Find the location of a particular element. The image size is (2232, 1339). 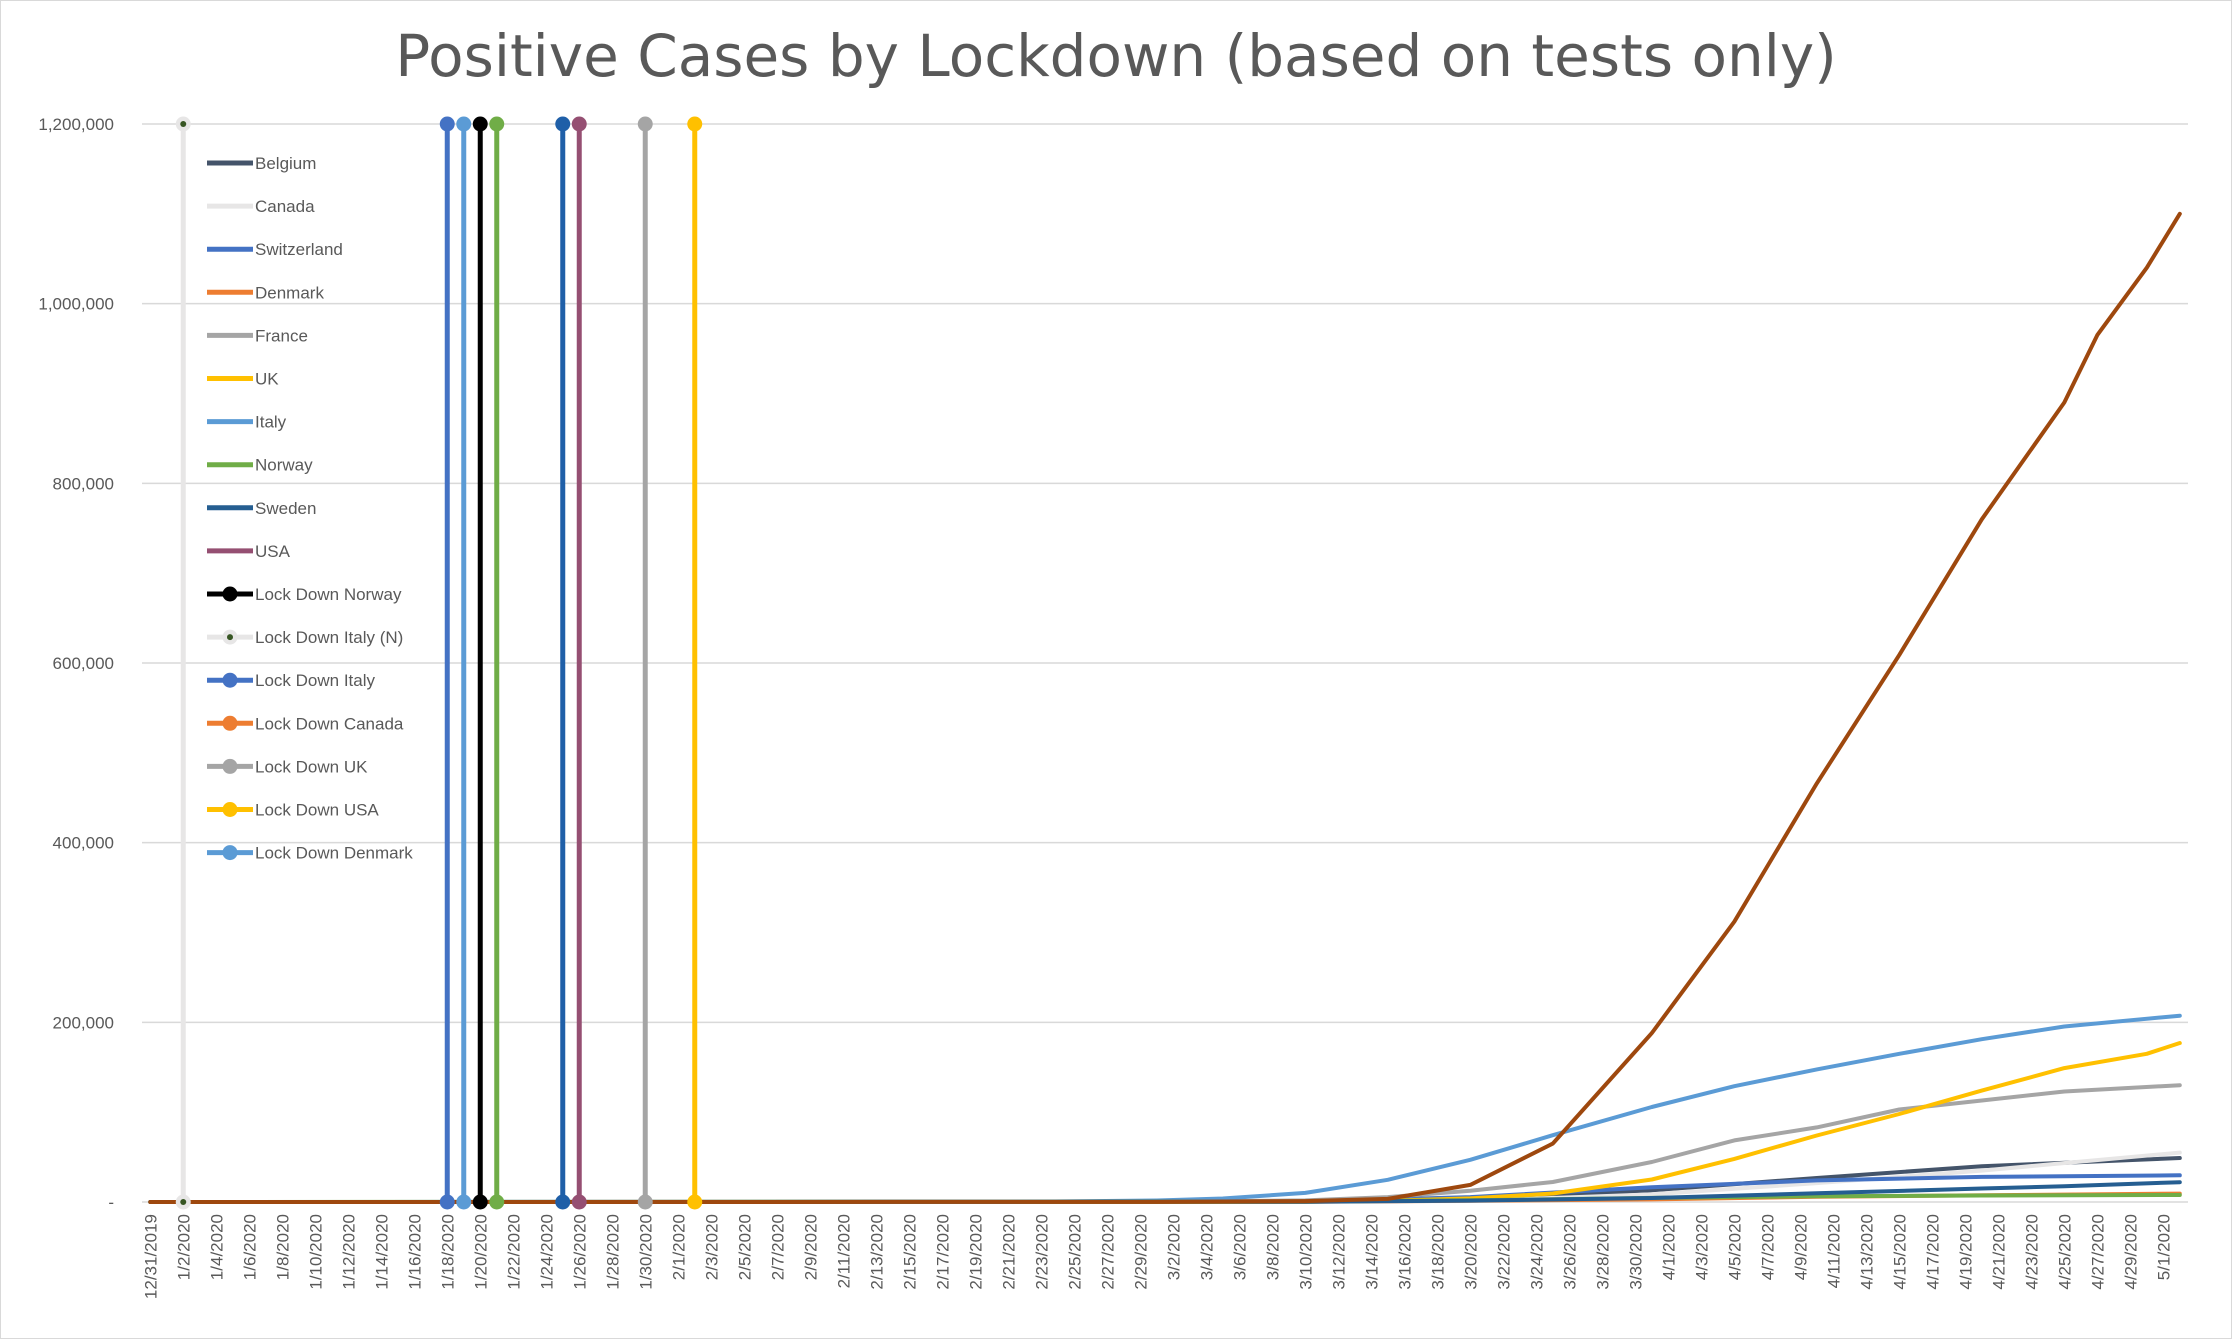

legend-label: France is located at coordinates (281, 335).